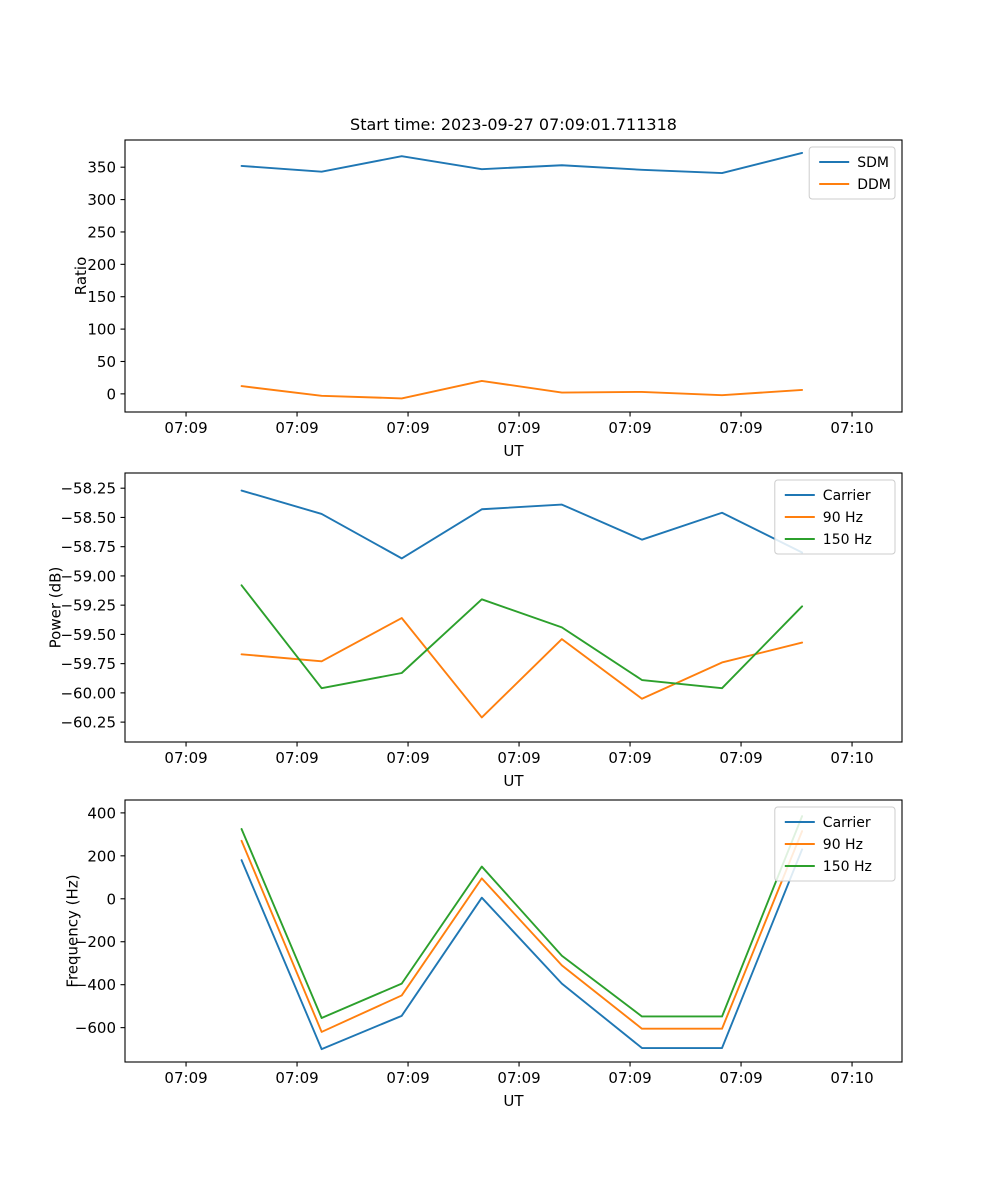 This screenshot has height=1200, width=1000. What do you see at coordinates (88, 693) in the screenshot?
I see `y-tick-label: −60.00` at bounding box center [88, 693].